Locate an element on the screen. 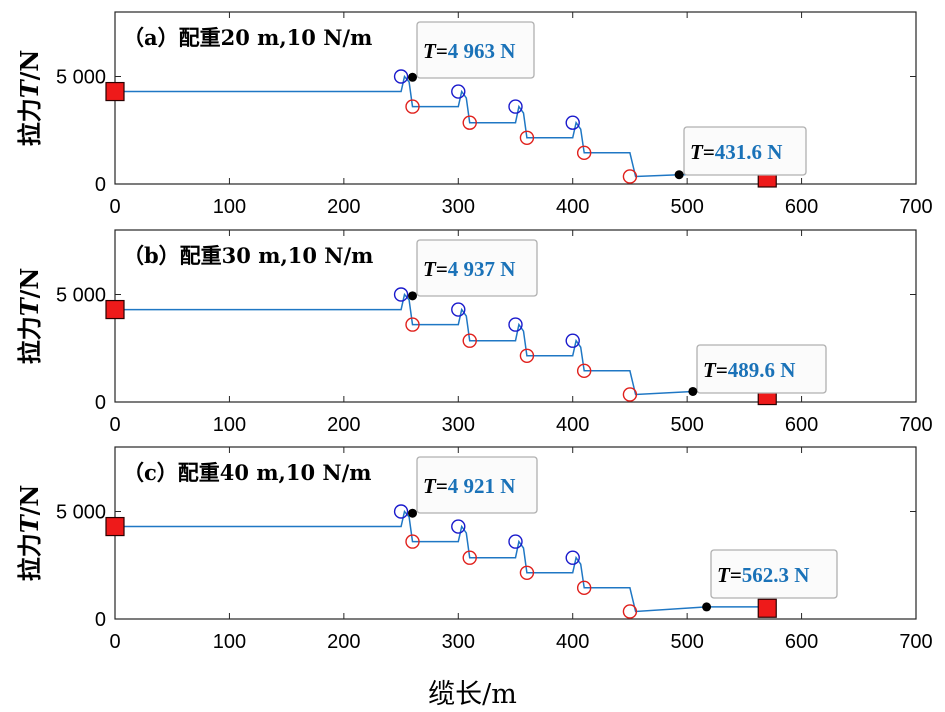  x-axis-label: 缆长/m is located at coordinates (472, 694).